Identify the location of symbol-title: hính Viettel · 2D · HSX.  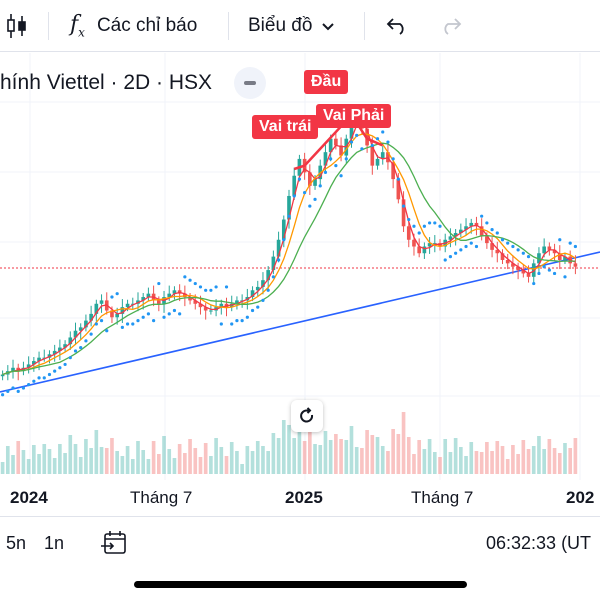
(106, 82).